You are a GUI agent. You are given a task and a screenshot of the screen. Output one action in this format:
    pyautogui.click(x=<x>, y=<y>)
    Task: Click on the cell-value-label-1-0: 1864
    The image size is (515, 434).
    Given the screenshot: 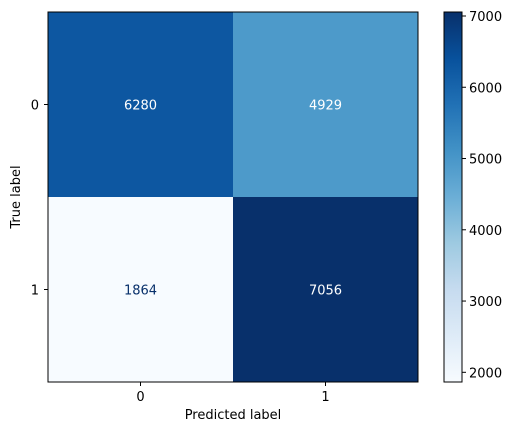 What is the action you would take?
    pyautogui.click(x=140, y=291)
    